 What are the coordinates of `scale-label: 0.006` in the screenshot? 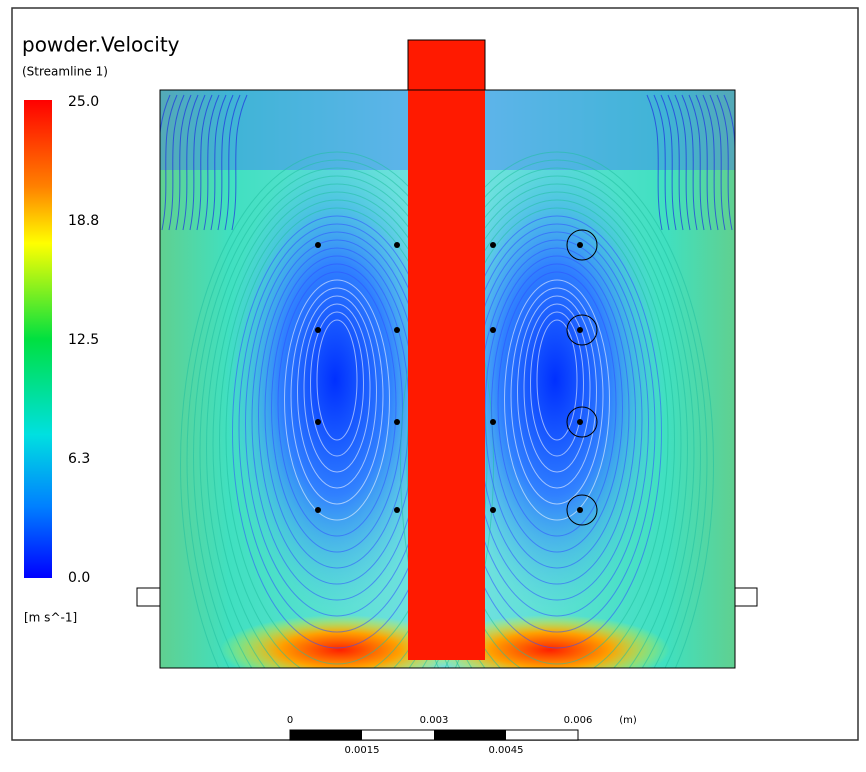 It's located at (578, 720).